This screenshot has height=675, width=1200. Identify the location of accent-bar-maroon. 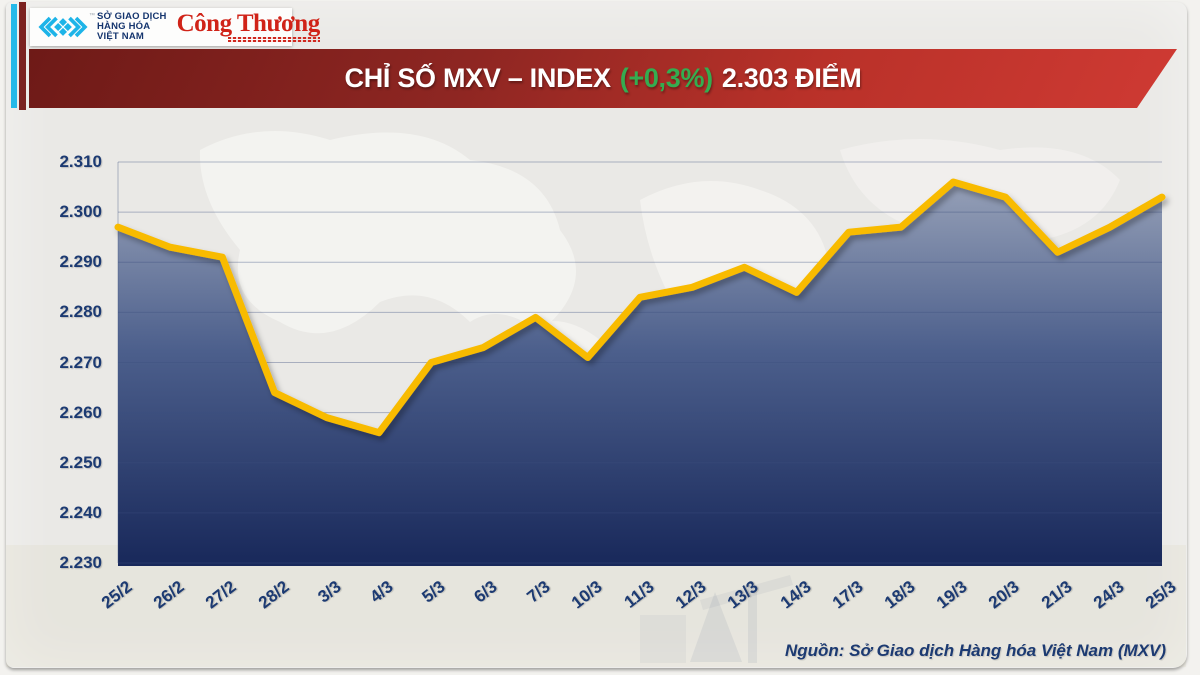
(22, 56).